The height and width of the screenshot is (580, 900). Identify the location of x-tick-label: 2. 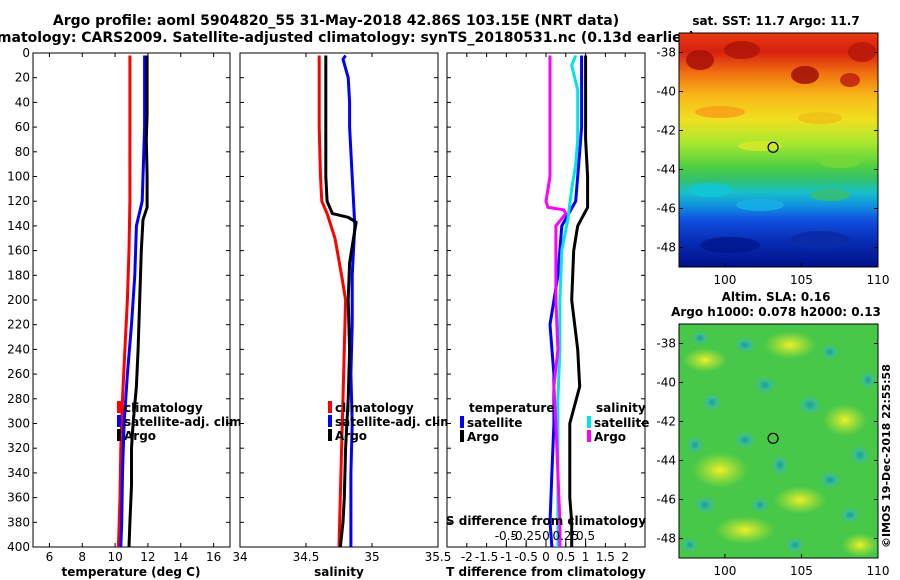
(625, 557).